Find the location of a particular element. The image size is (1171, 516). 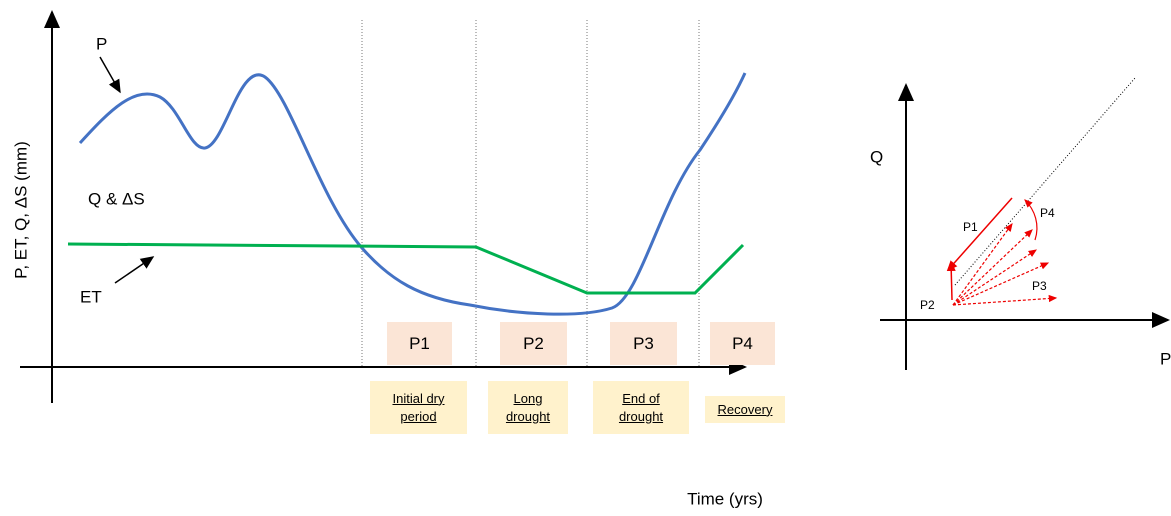

curve-label: Q & ΔS is located at coordinates (116, 198).